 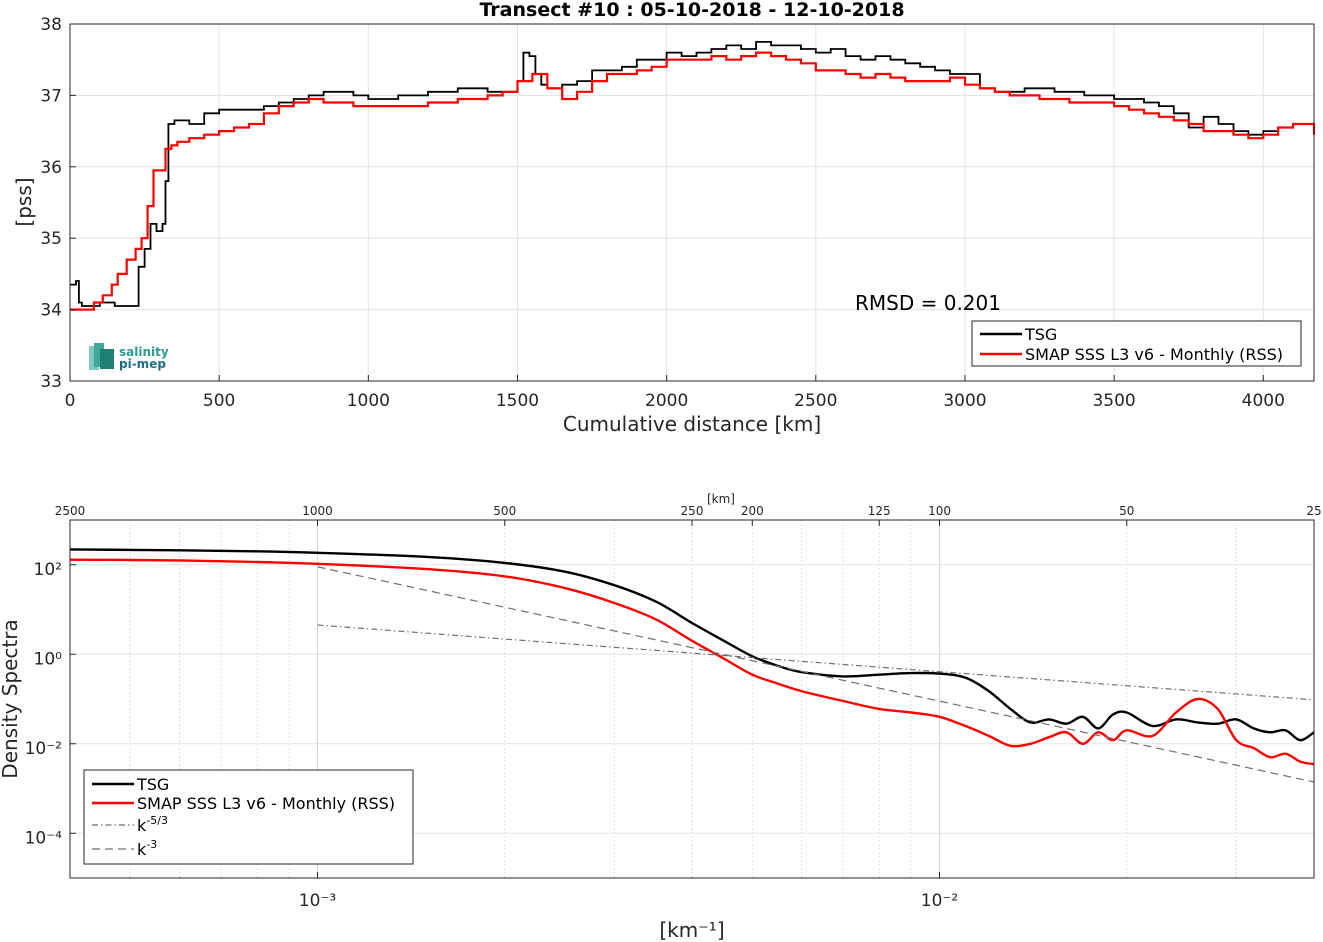 What do you see at coordinates (48, 570) in the screenshot?
I see `bottom-y-tick-label: 10²` at bounding box center [48, 570].